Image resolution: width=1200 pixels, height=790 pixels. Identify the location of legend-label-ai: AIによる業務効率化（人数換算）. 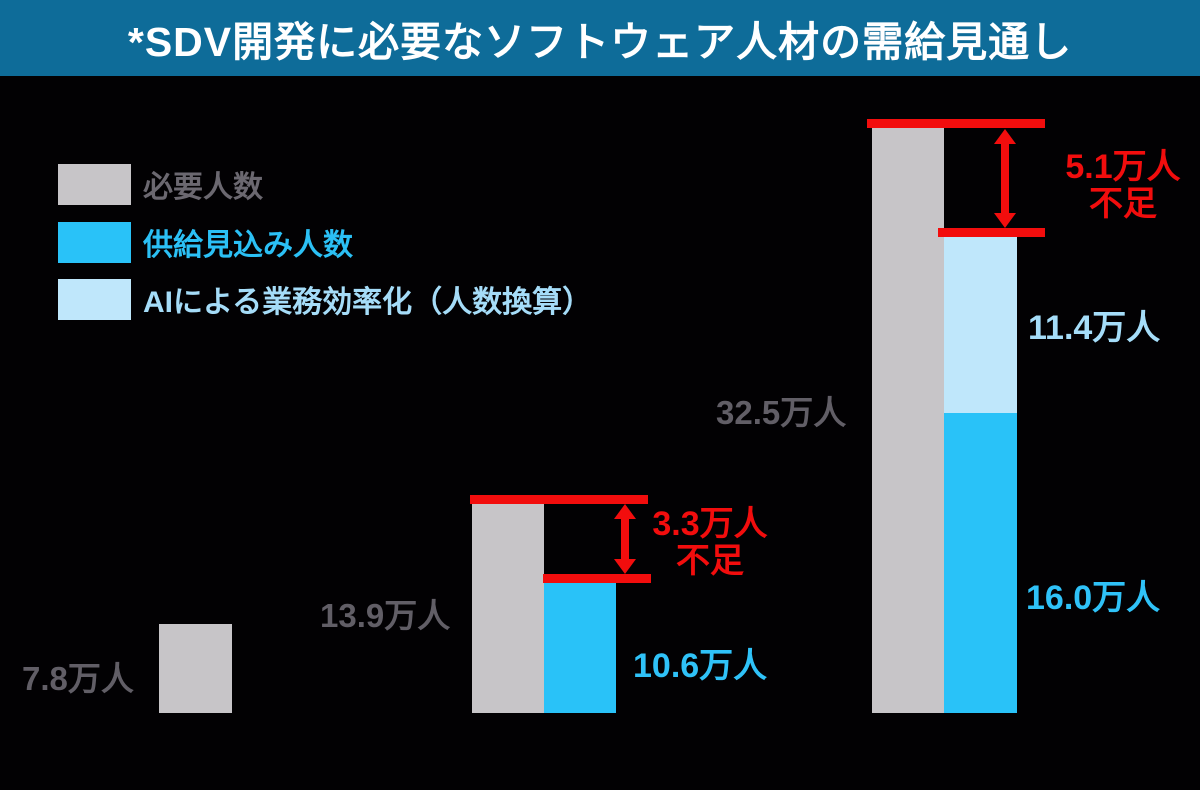
(368, 302).